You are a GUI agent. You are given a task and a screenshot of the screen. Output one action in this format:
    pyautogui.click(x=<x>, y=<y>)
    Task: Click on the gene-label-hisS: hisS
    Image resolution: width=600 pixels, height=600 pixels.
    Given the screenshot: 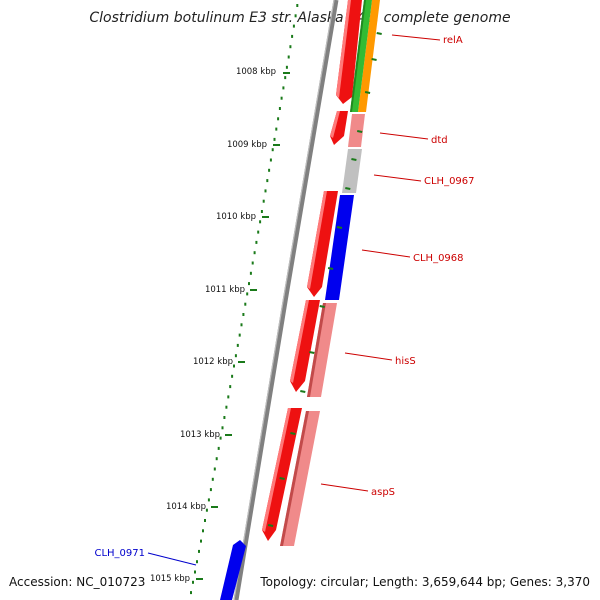 What is the action you would take?
    pyautogui.click(x=405, y=361)
    